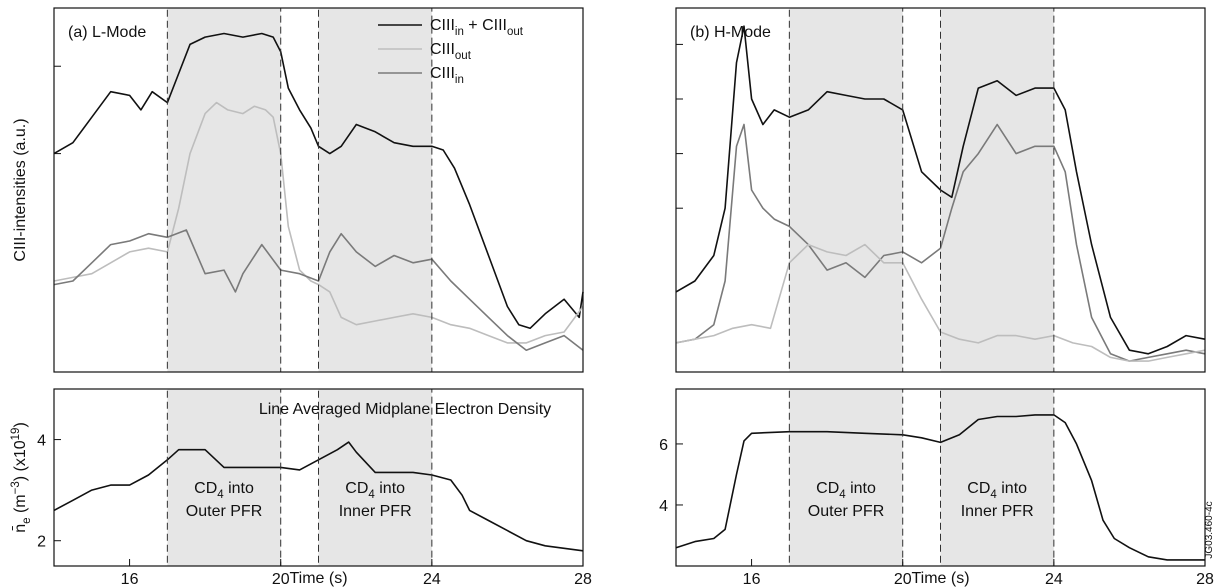 The width and height of the screenshot is (1228, 587). I want to click on chart-title: Line Averaged Midplane Electron Density, so click(405, 409).